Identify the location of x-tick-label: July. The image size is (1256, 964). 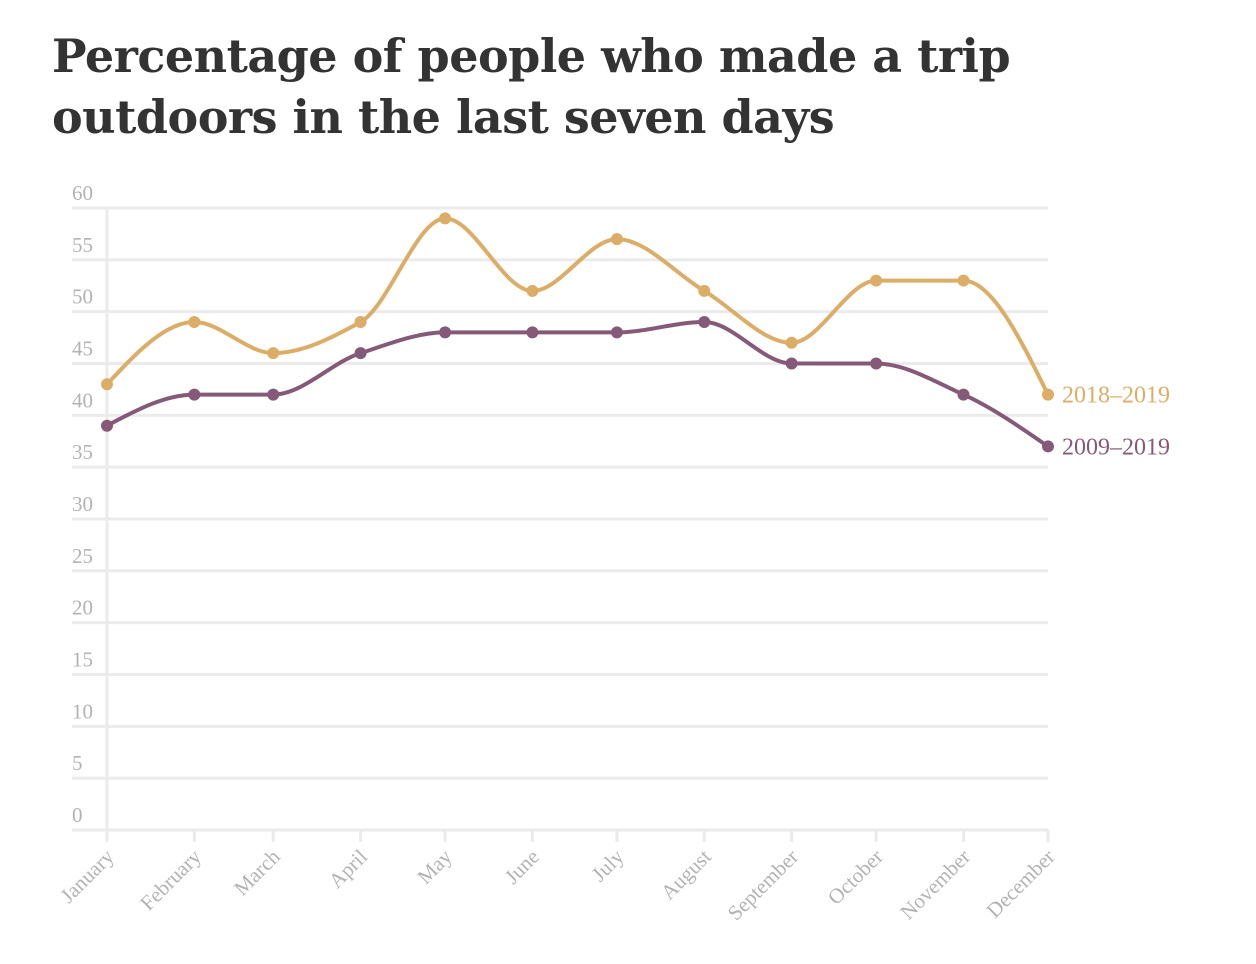
(608, 865).